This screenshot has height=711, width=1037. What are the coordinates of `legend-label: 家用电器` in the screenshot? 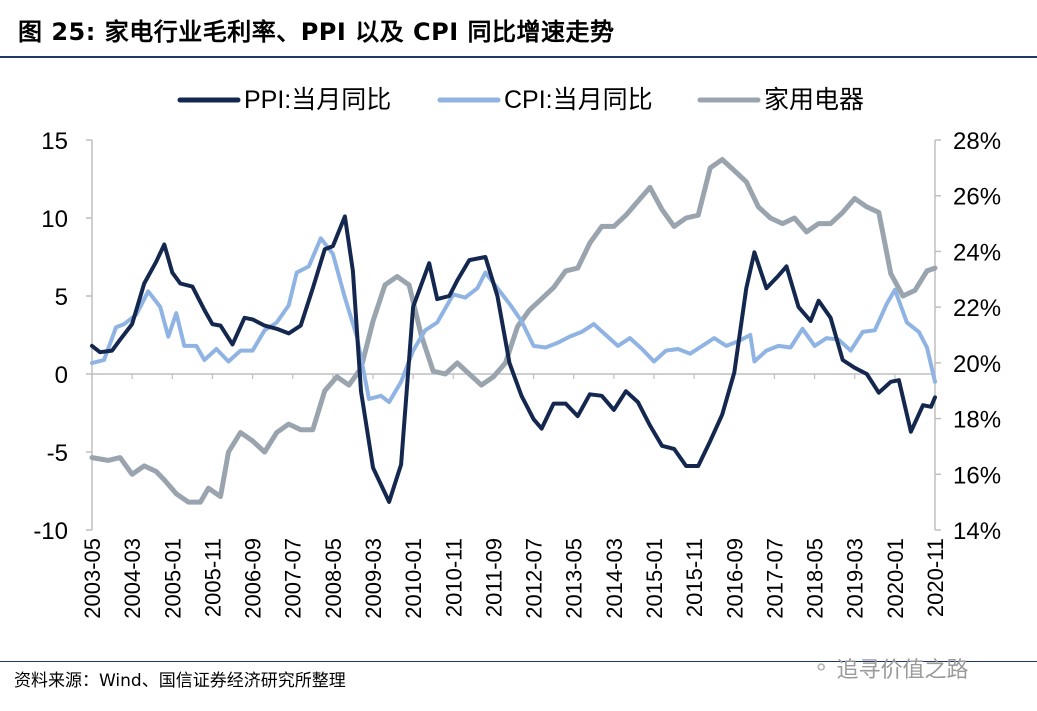 It's located at (814, 100).